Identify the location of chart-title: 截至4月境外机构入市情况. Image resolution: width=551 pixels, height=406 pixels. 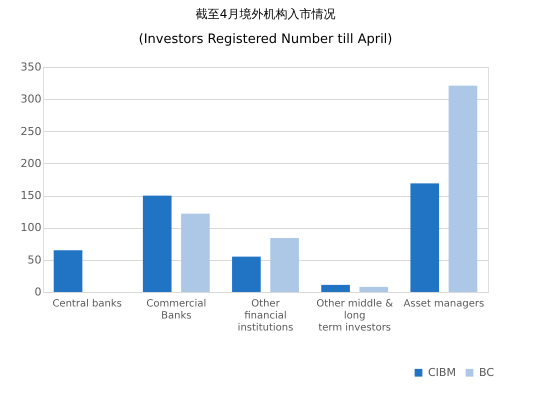
(266, 14).